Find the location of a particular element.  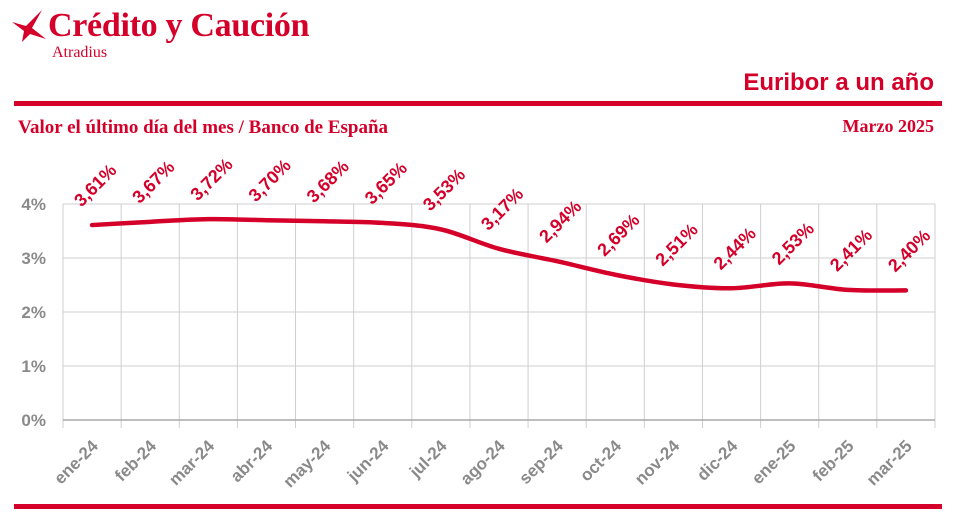

y-tick-label: 4% is located at coordinates (33, 204).